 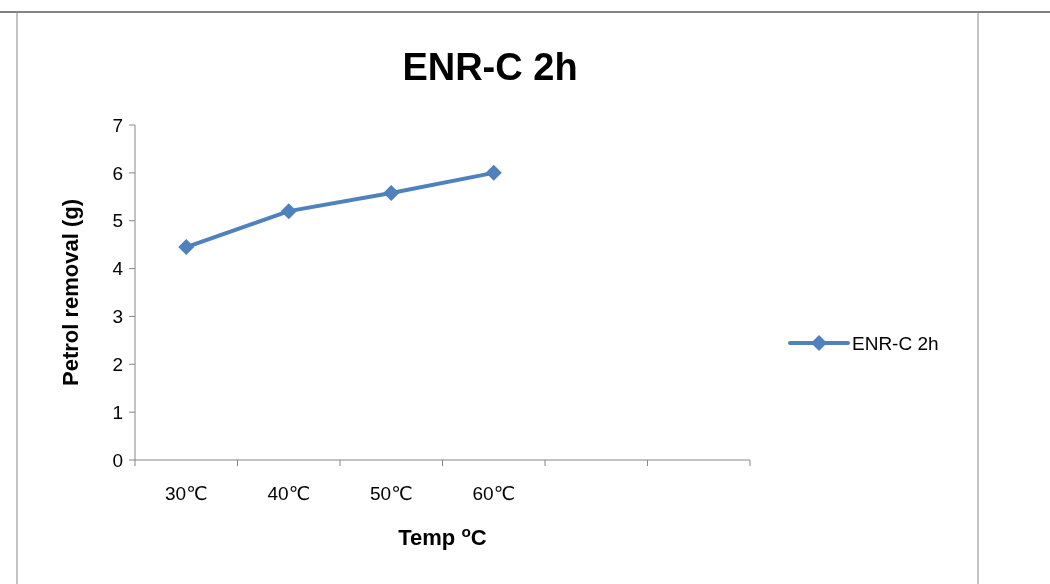 What do you see at coordinates (117, 364) in the screenshot?
I see `y-tick-label: 2` at bounding box center [117, 364].